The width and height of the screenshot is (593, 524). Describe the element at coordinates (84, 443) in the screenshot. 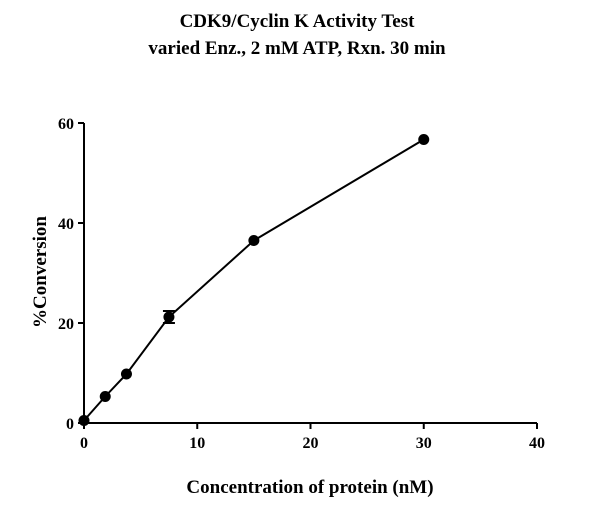

I see `x-tick-label: 0` at that location.